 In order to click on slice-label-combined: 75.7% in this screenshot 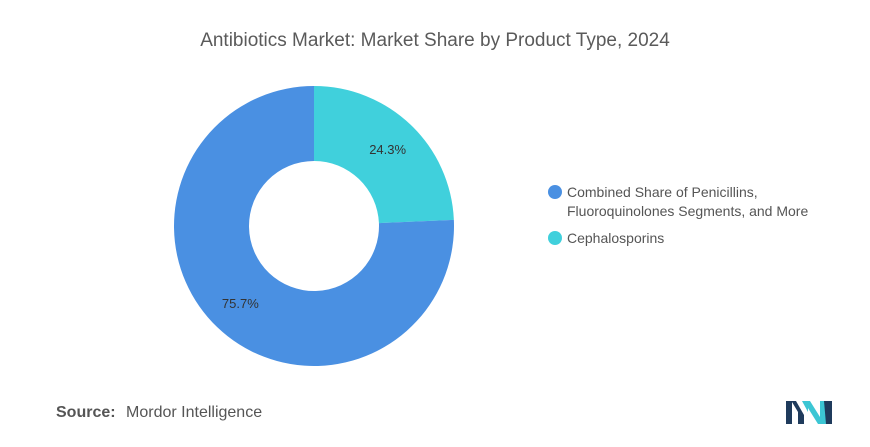, I will do `click(240, 303)`.